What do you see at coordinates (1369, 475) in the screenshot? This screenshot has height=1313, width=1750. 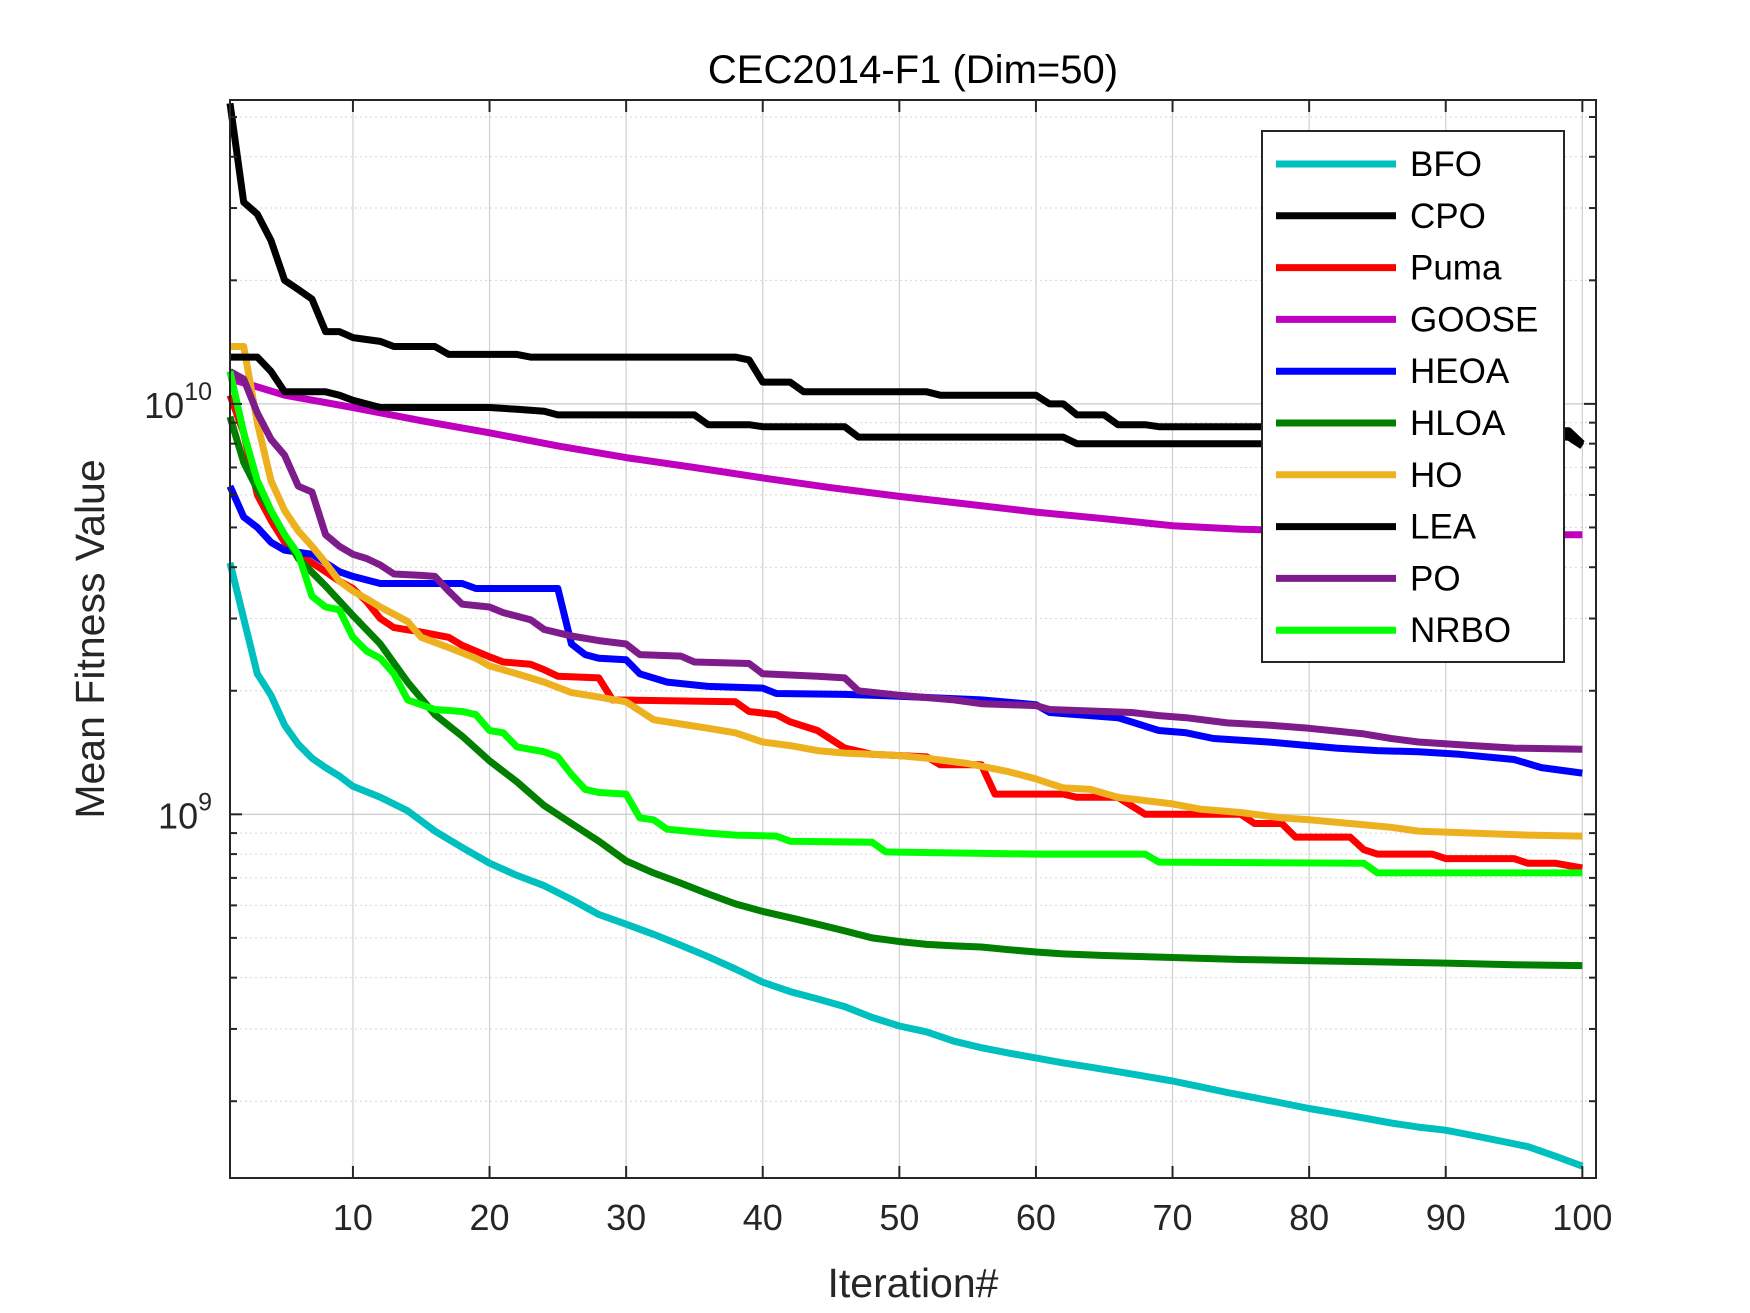 I see `legend-item-ho: HO` at bounding box center [1369, 475].